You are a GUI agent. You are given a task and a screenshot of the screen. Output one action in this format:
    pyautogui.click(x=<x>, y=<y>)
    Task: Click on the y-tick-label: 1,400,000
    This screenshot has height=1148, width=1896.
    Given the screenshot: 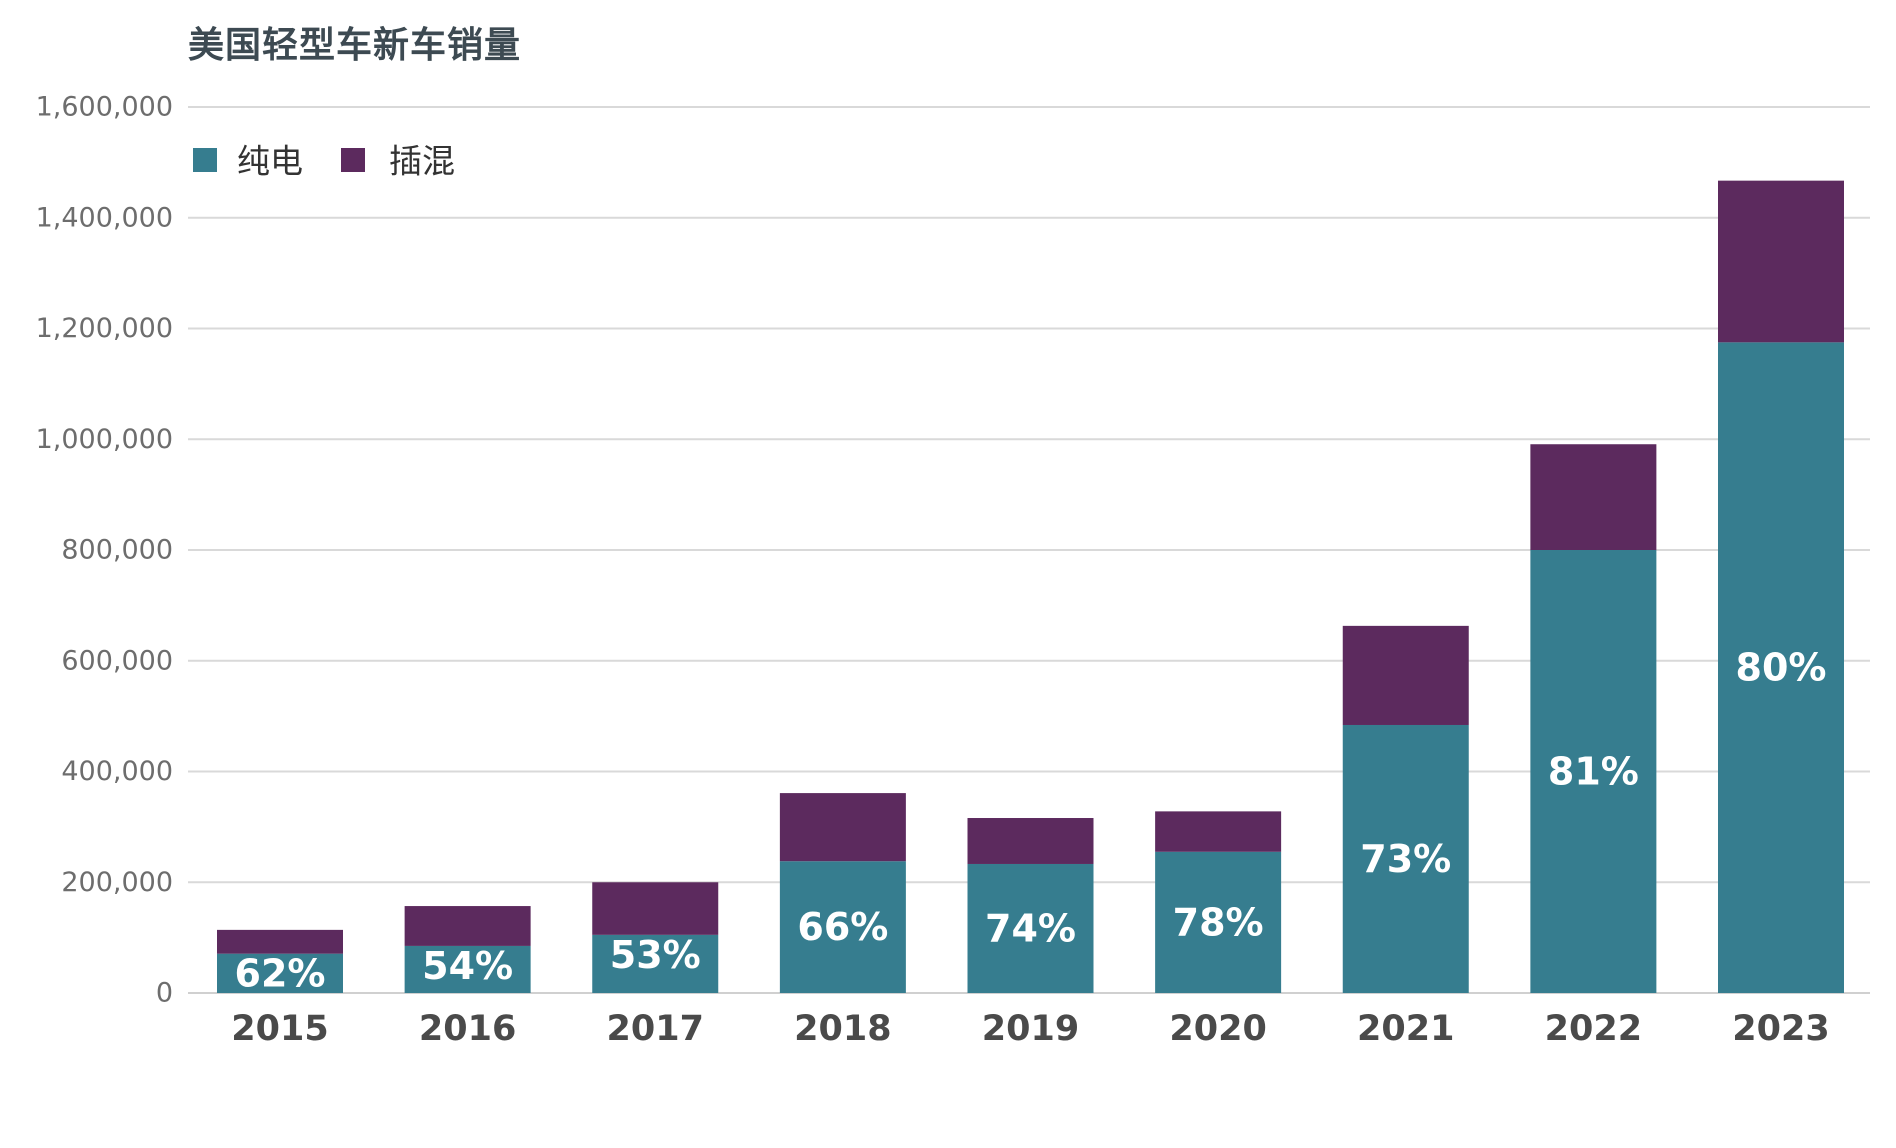 What is the action you would take?
    pyautogui.click(x=104, y=217)
    